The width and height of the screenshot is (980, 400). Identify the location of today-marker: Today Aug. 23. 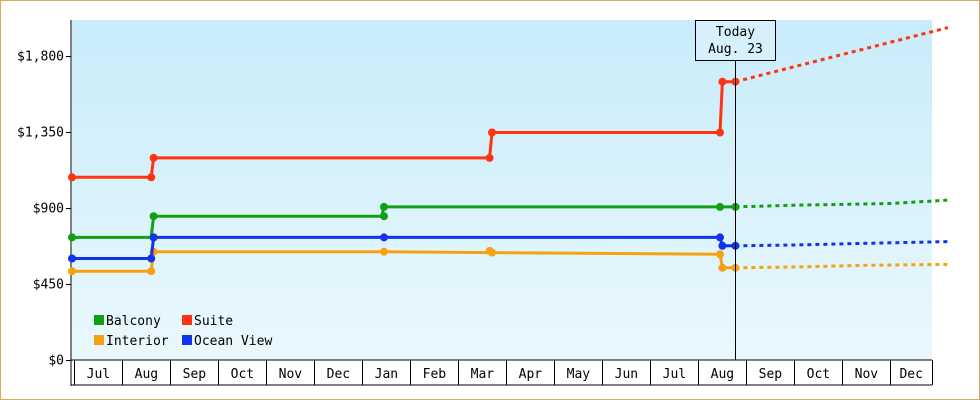
(735, 190).